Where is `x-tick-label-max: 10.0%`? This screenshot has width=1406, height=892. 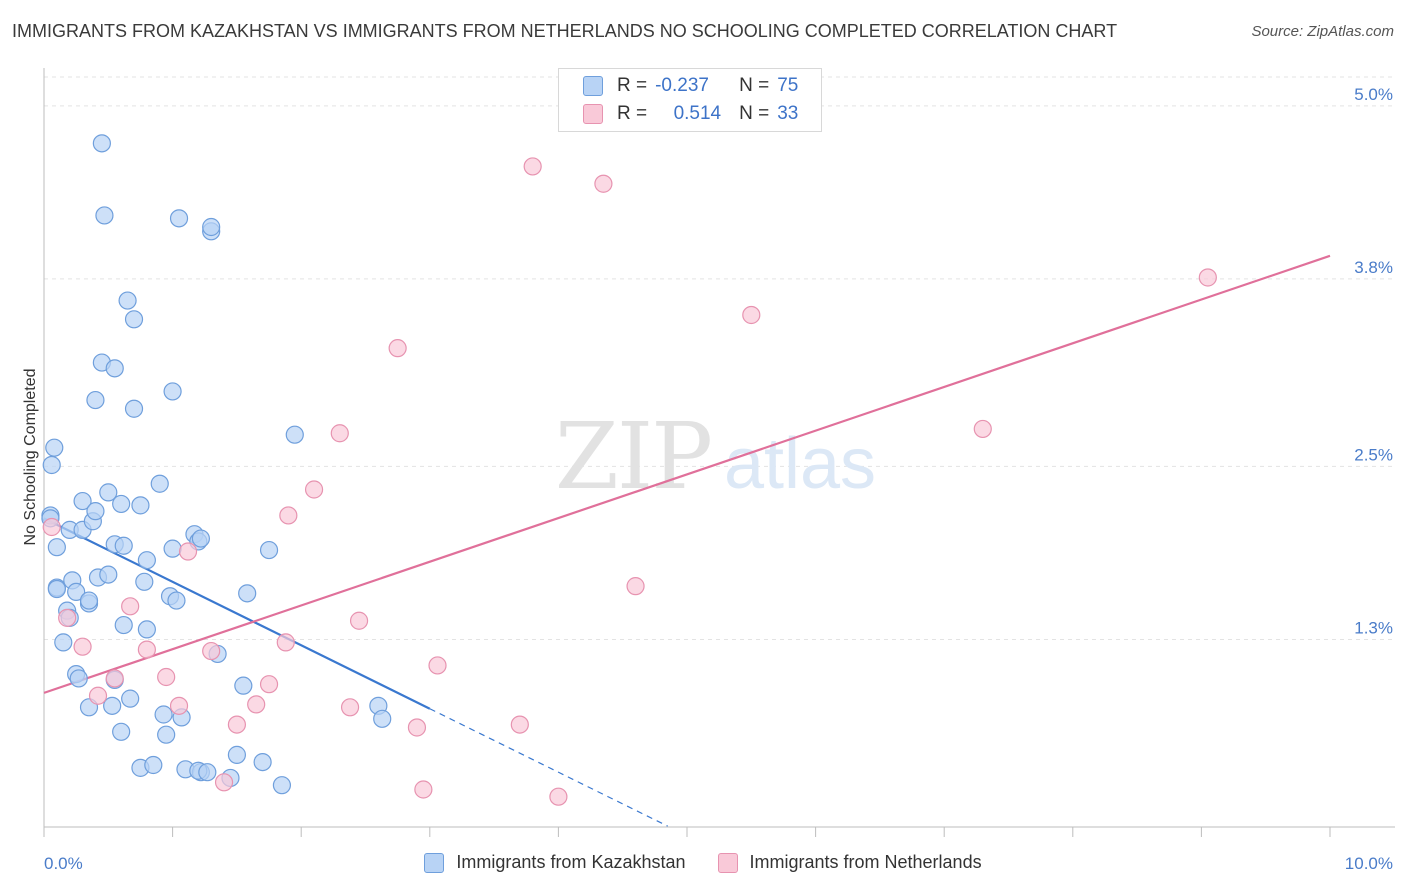
x-tick-label-max: 10.0% is located at coordinates (1369, 863).